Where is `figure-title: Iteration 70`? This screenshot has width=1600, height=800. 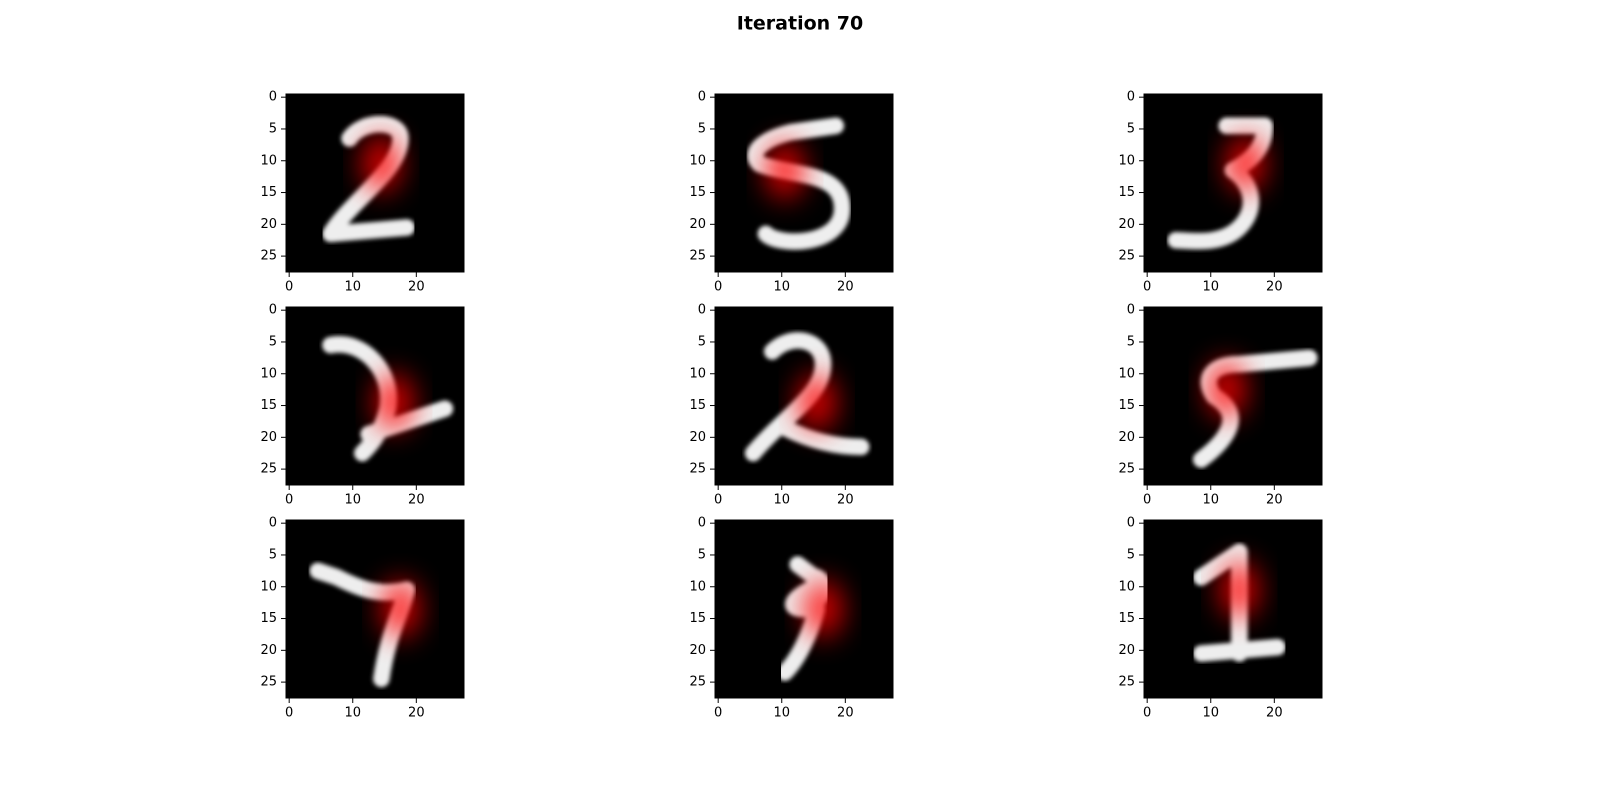 figure-title: Iteration 70 is located at coordinates (800, 24).